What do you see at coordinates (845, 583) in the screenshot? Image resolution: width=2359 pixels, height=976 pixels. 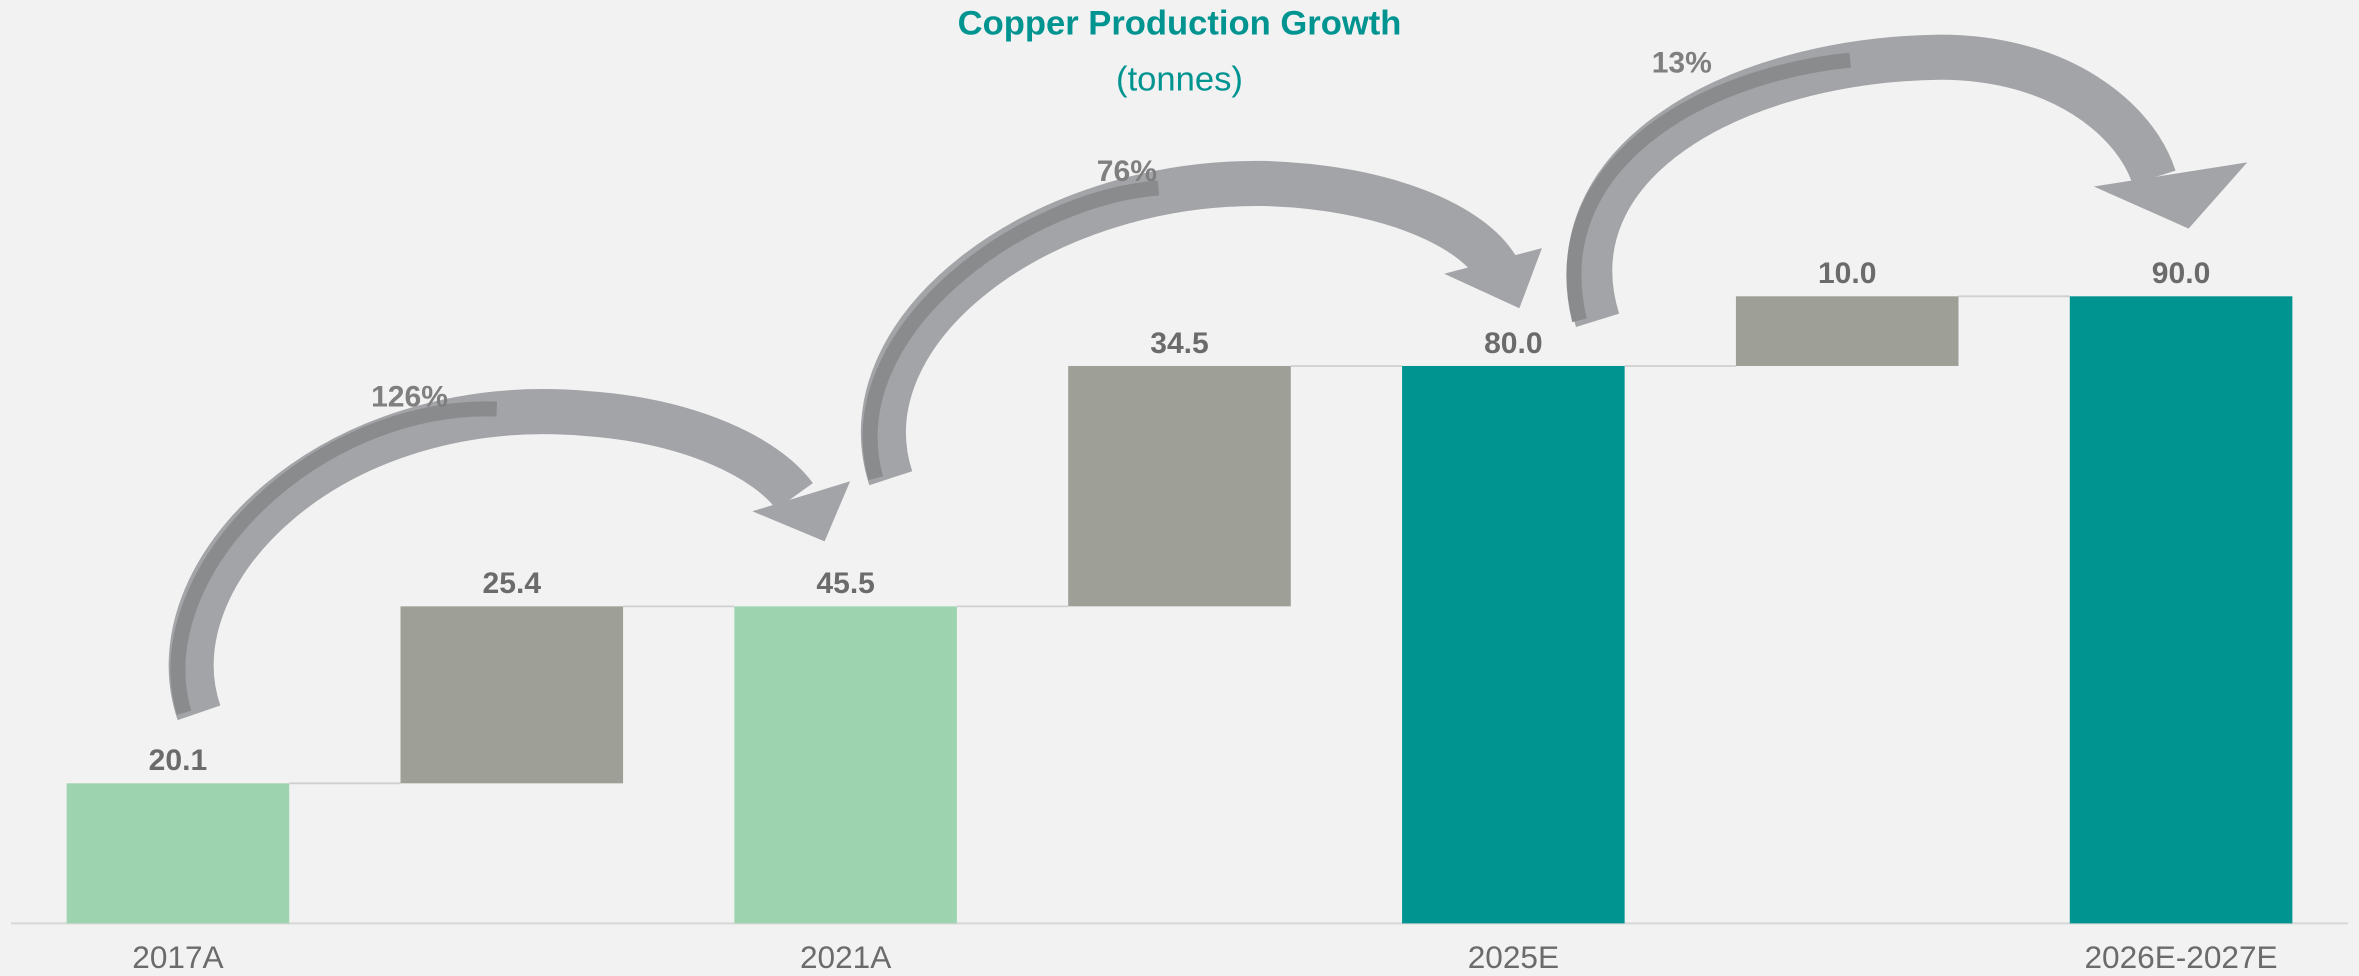 I see `value-label: 45.5` at bounding box center [845, 583].